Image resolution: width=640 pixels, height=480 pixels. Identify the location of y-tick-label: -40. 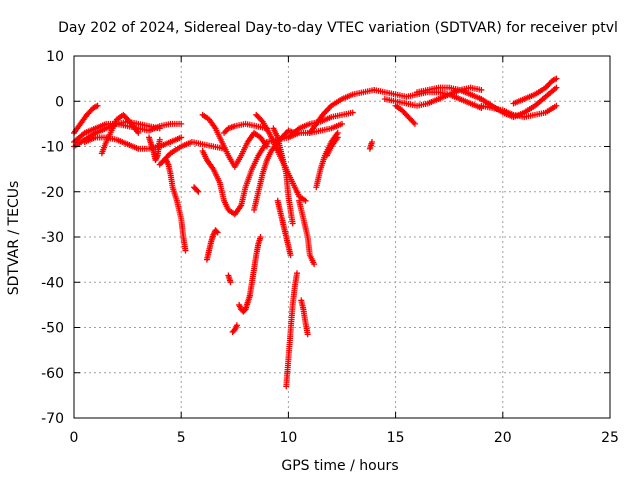
(52, 283).